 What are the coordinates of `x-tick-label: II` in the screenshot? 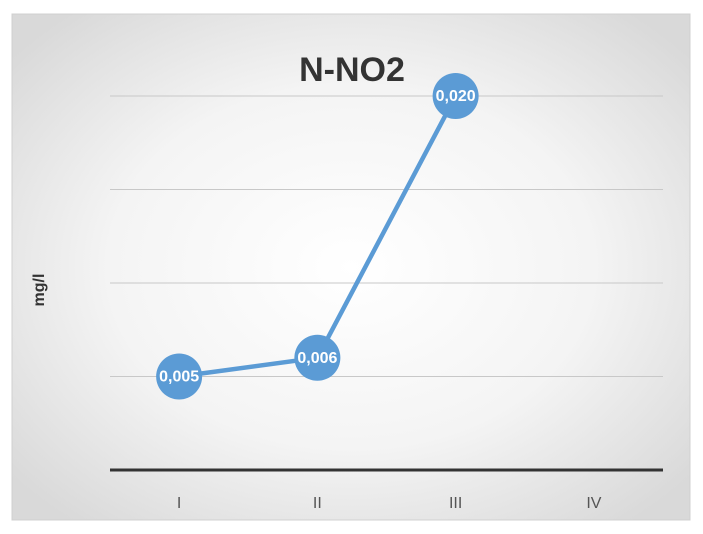 It's located at (317, 503).